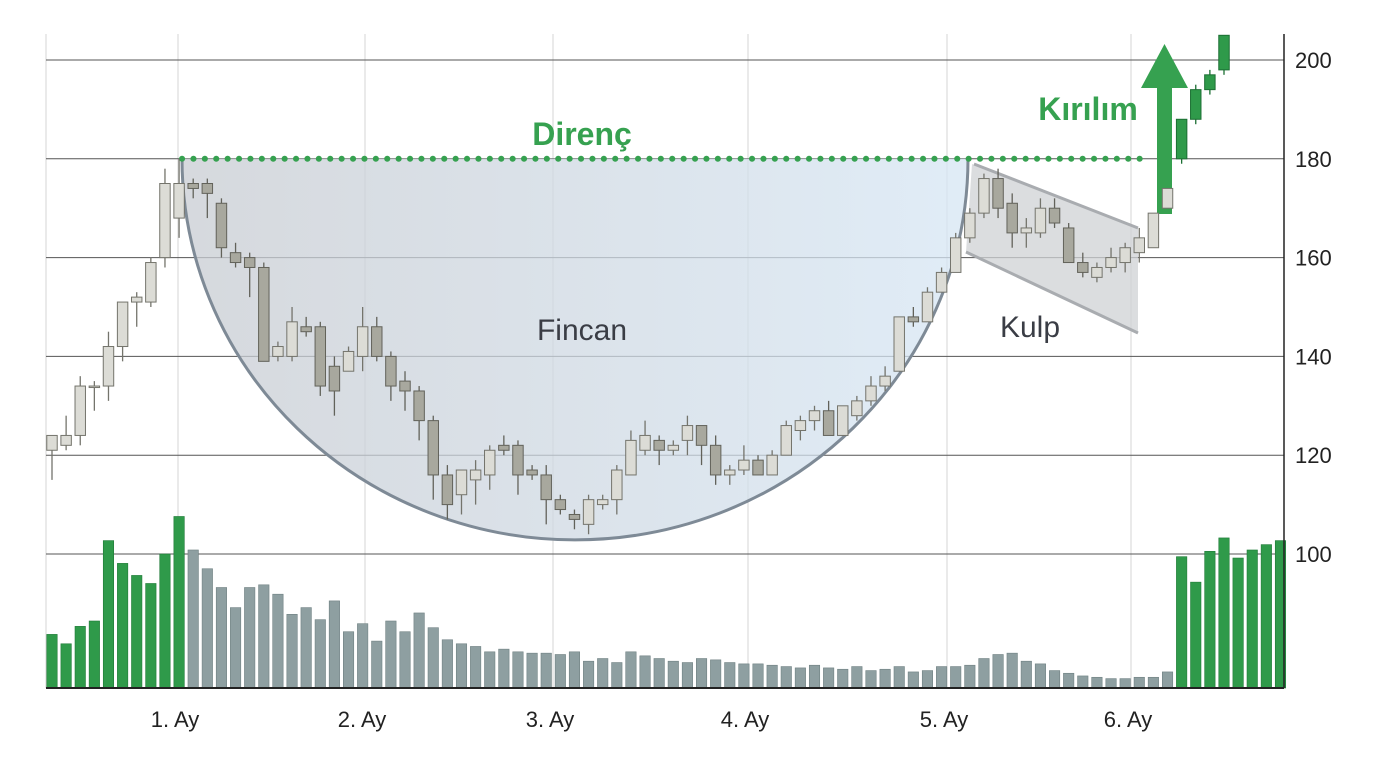  I want to click on x-tick-label: 5. Ay, so click(944, 719).